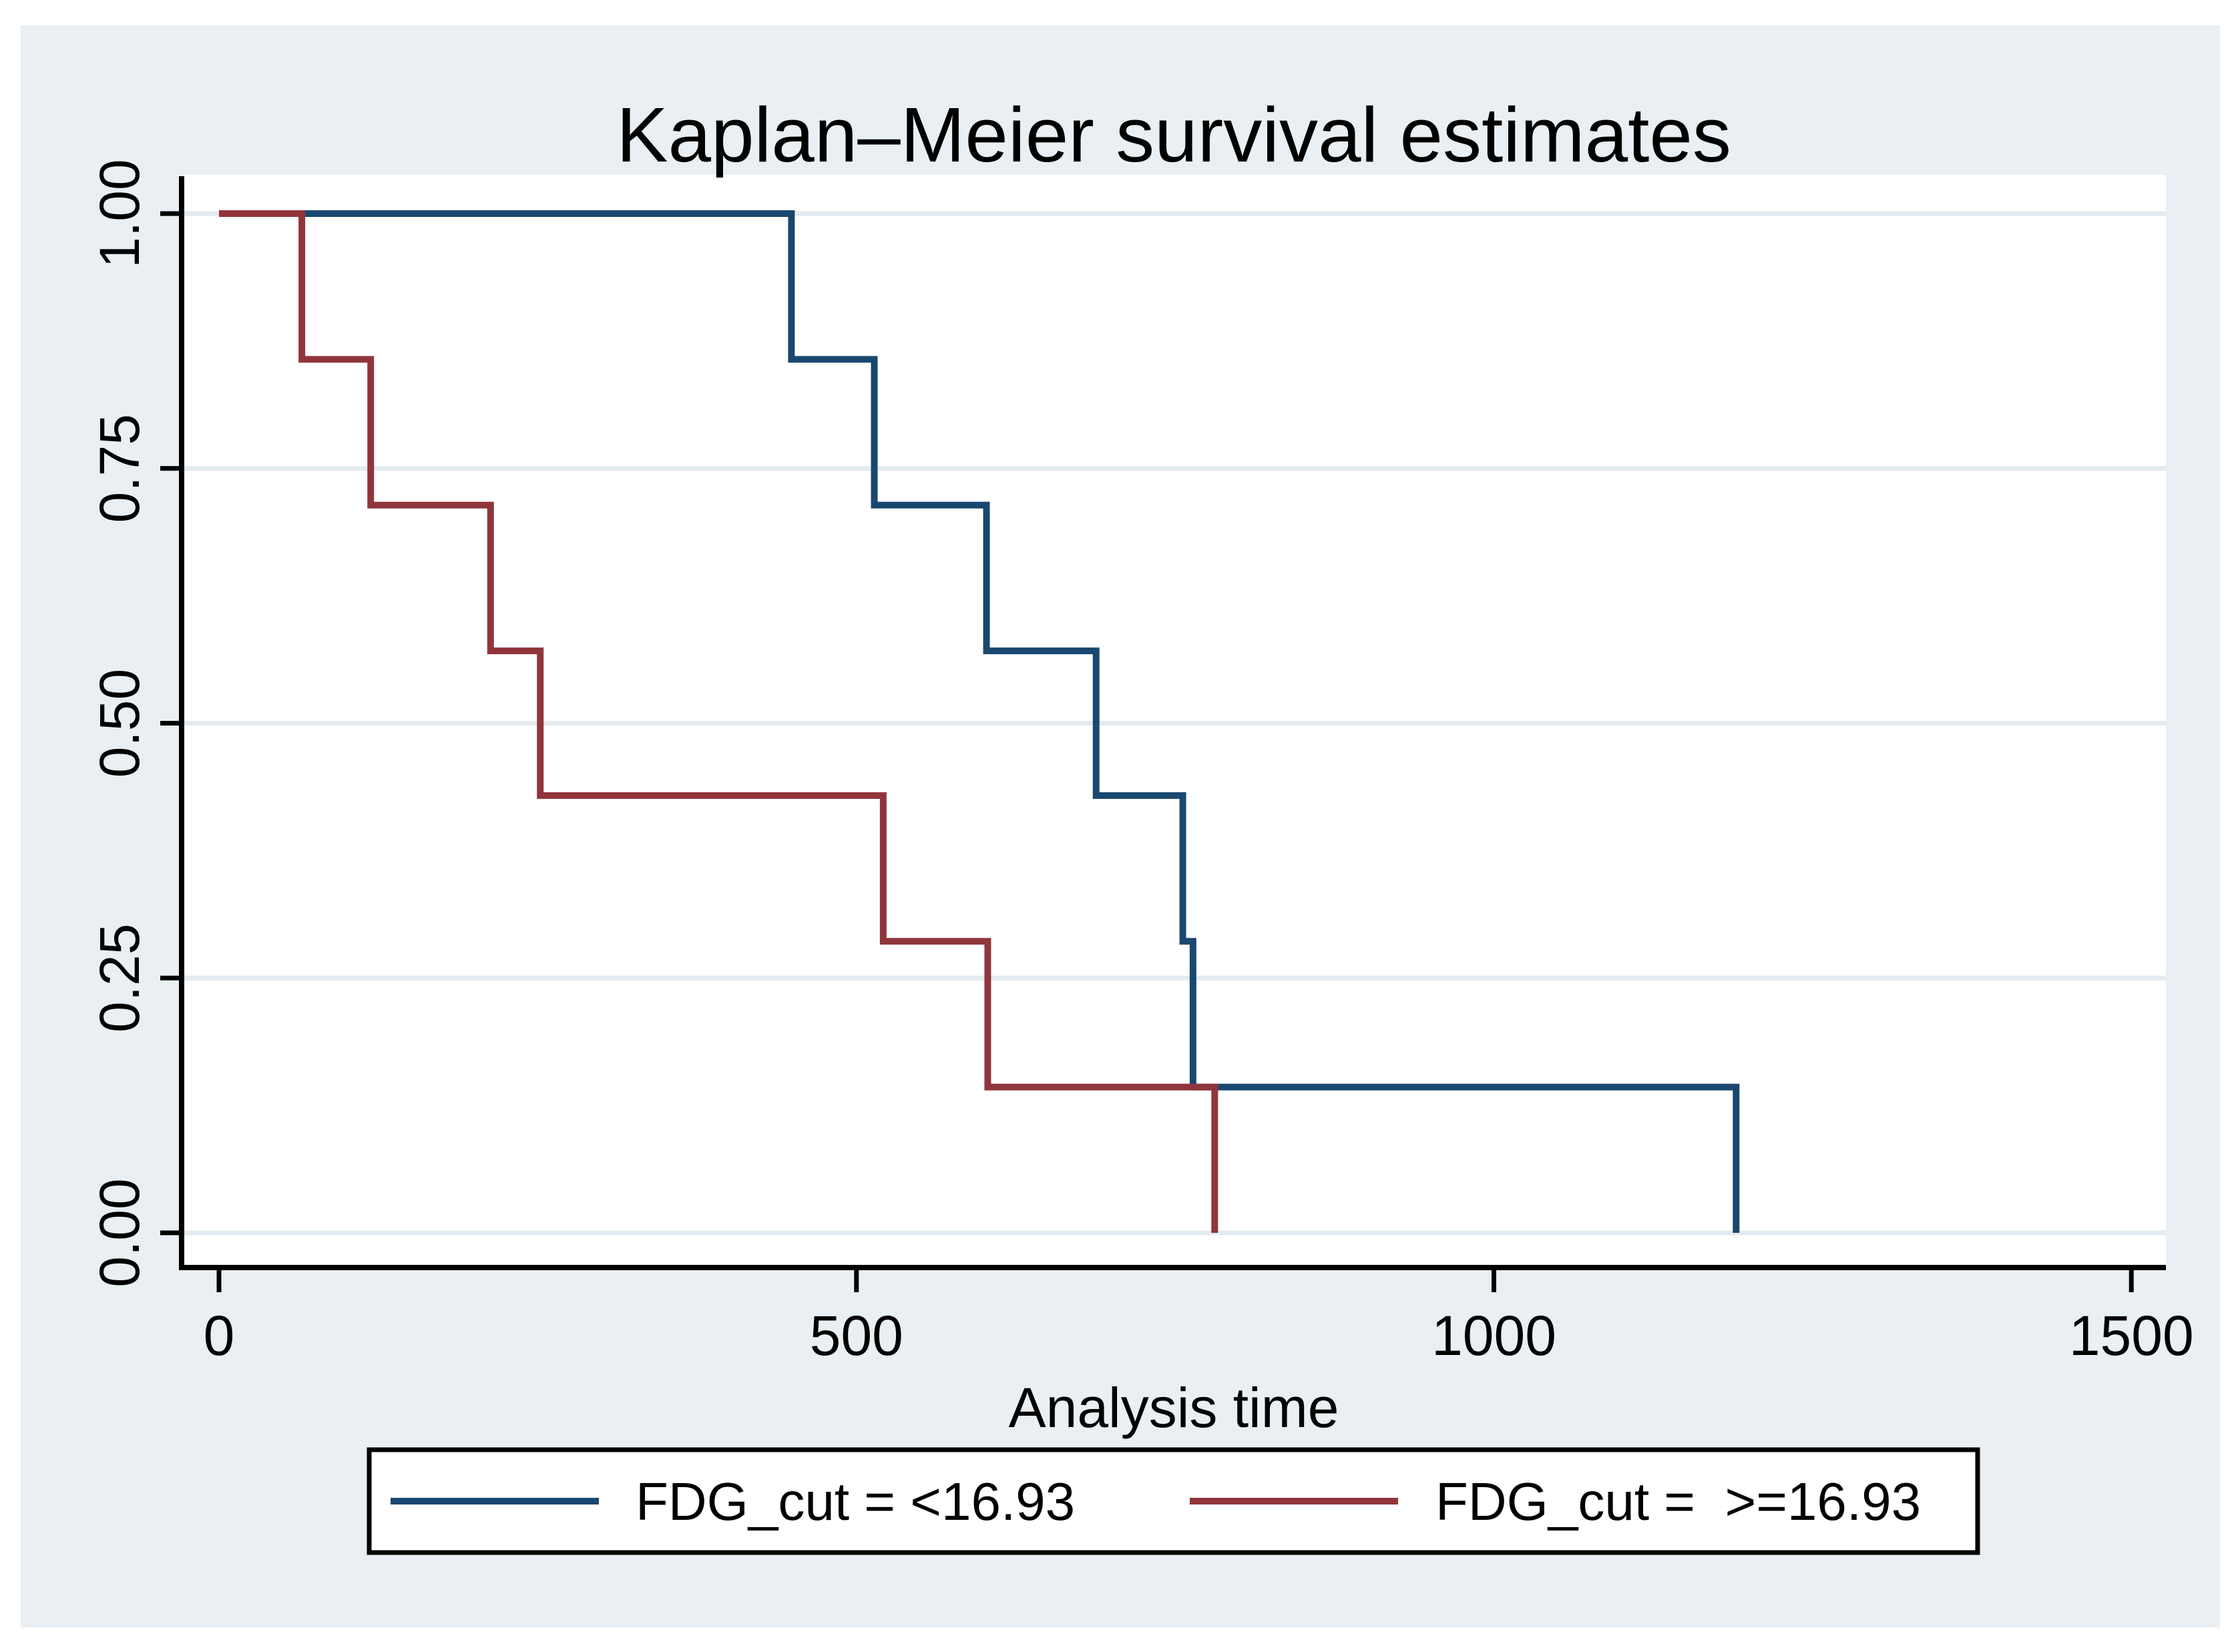 This screenshot has width=2238, height=1652. What do you see at coordinates (119, 723) in the screenshot?
I see `y-tick-label: 0.50` at bounding box center [119, 723].